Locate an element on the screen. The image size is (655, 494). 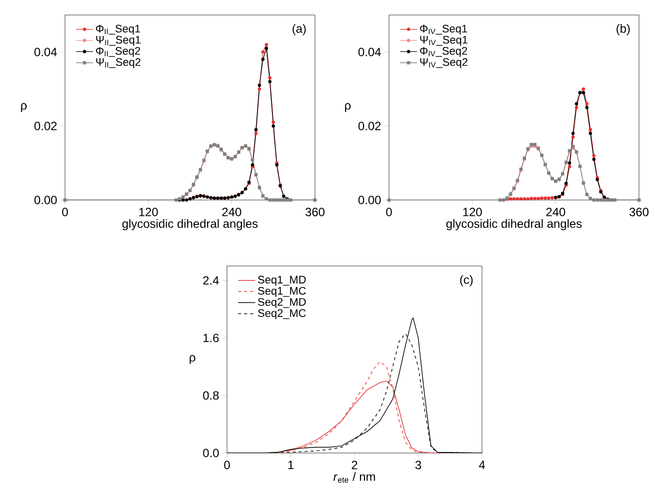
y-tick-label: 2.4 is located at coordinates (211, 280).